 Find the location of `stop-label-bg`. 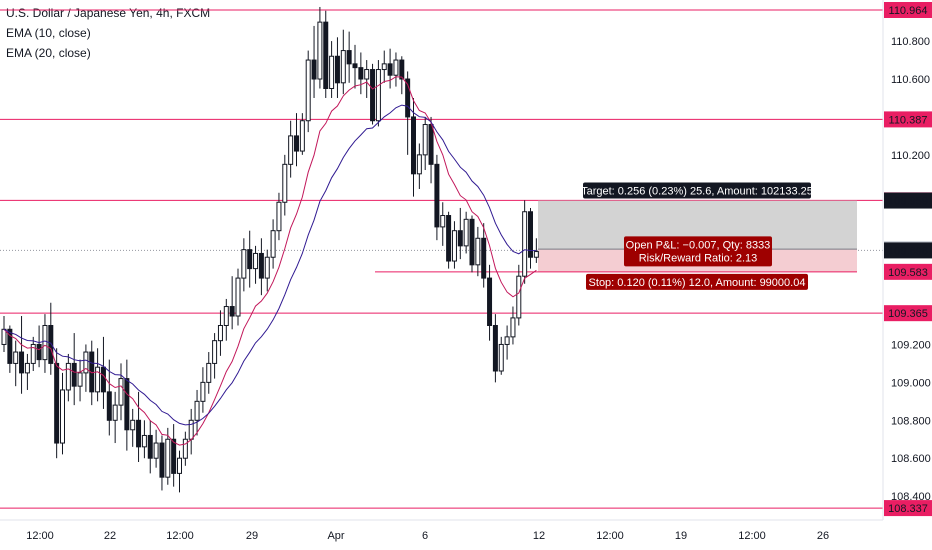

stop-label-bg is located at coordinates (697, 281).